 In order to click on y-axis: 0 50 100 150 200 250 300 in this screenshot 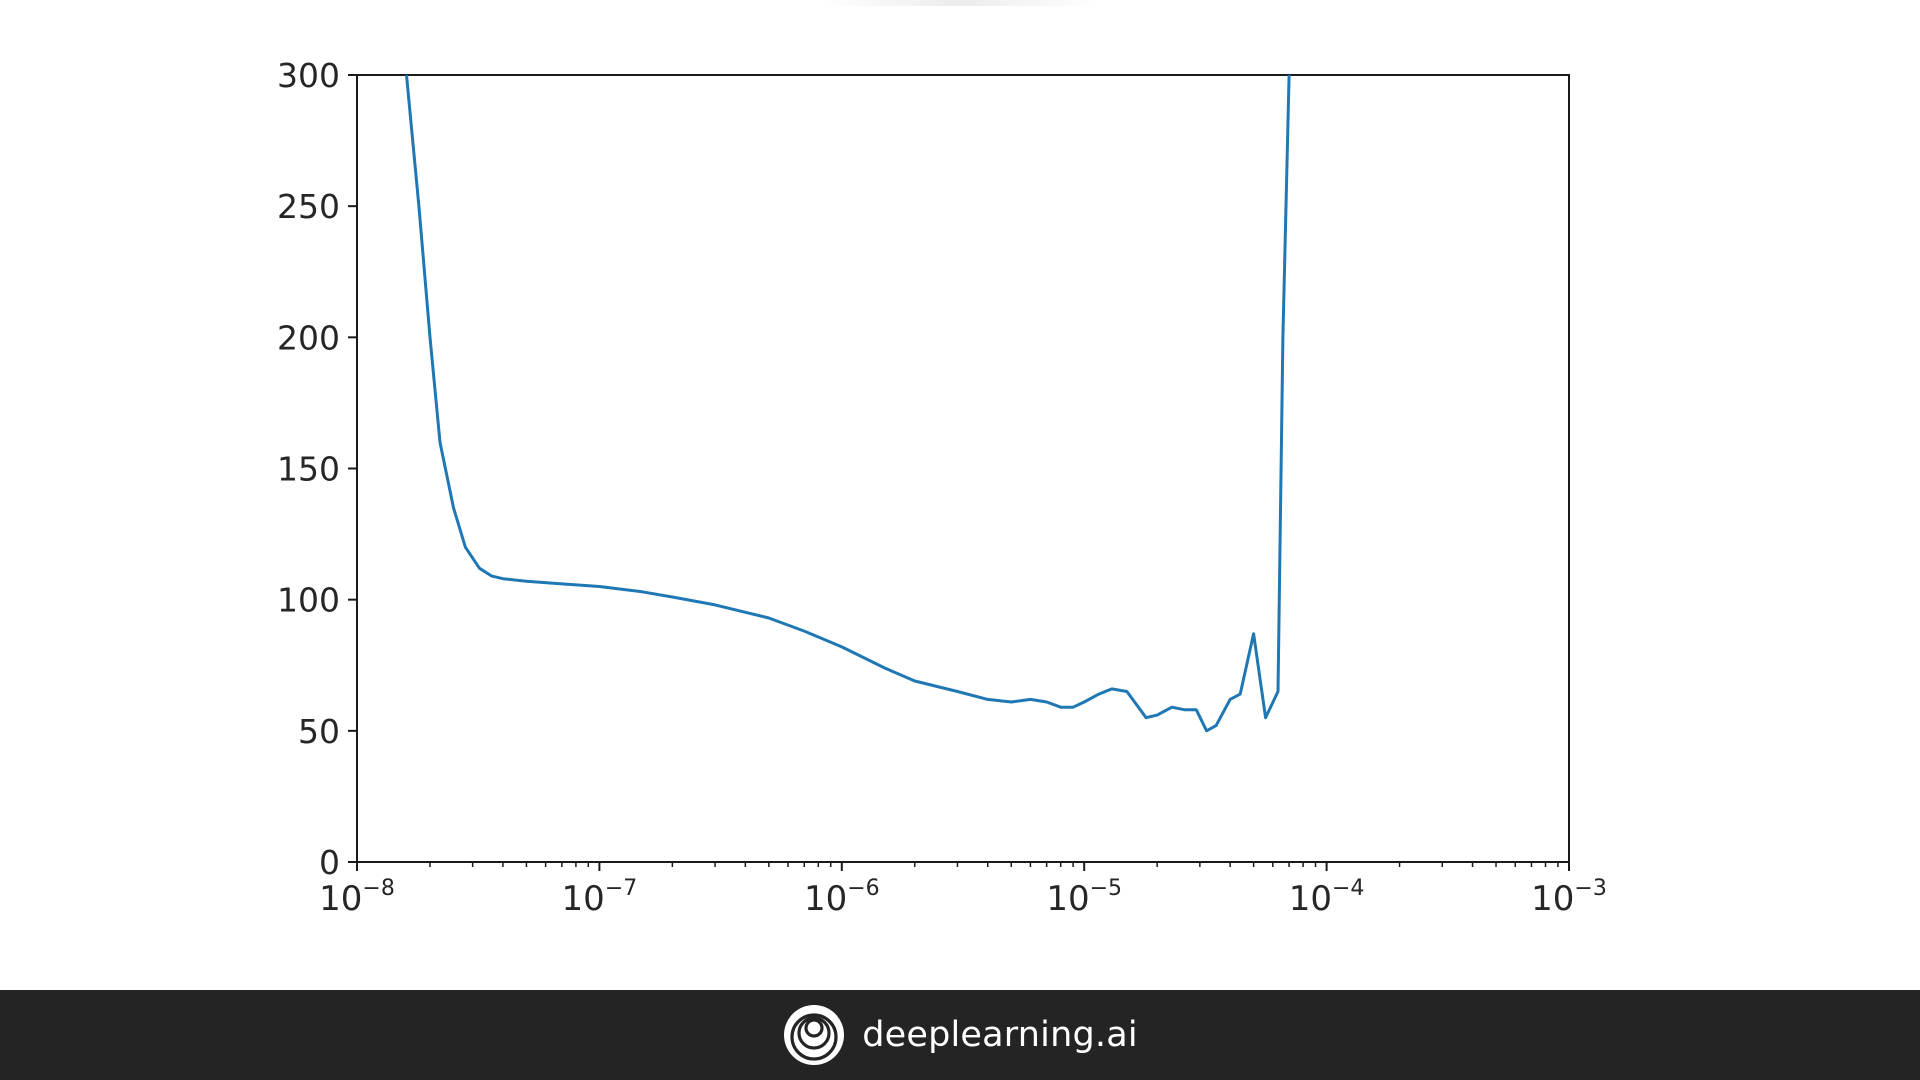, I will do `click(317, 469)`.